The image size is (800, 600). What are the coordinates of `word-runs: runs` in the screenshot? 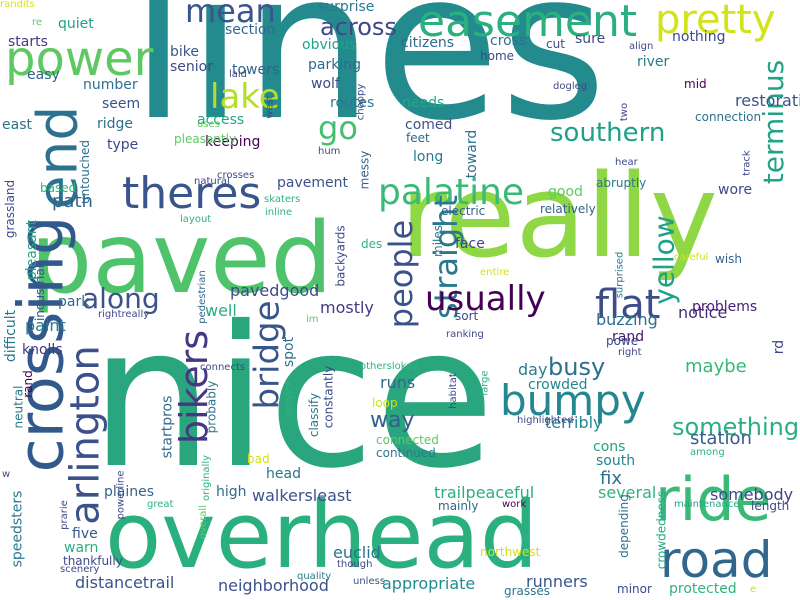 It's located at (398, 382).